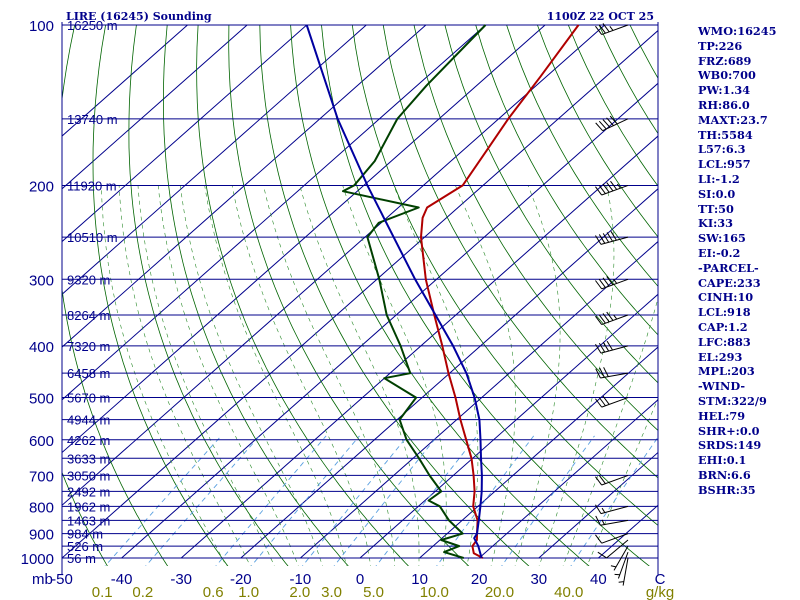 The height and width of the screenshot is (600, 800). Describe the element at coordinates (122, 579) in the screenshot. I see `temperature-tick-label: -40` at that location.